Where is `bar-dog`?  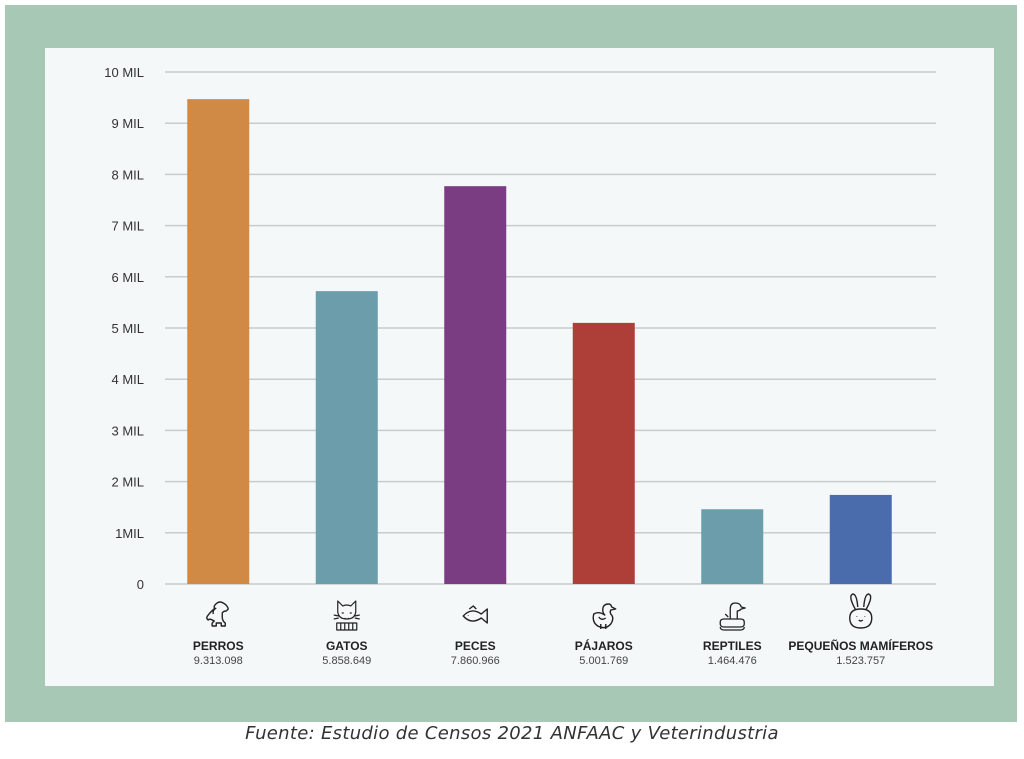
bar-dog is located at coordinates (218, 342).